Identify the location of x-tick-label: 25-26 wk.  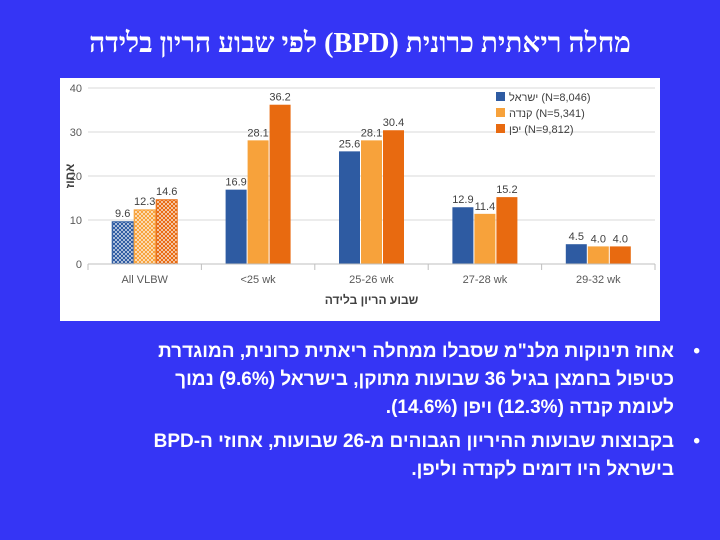
(371, 280).